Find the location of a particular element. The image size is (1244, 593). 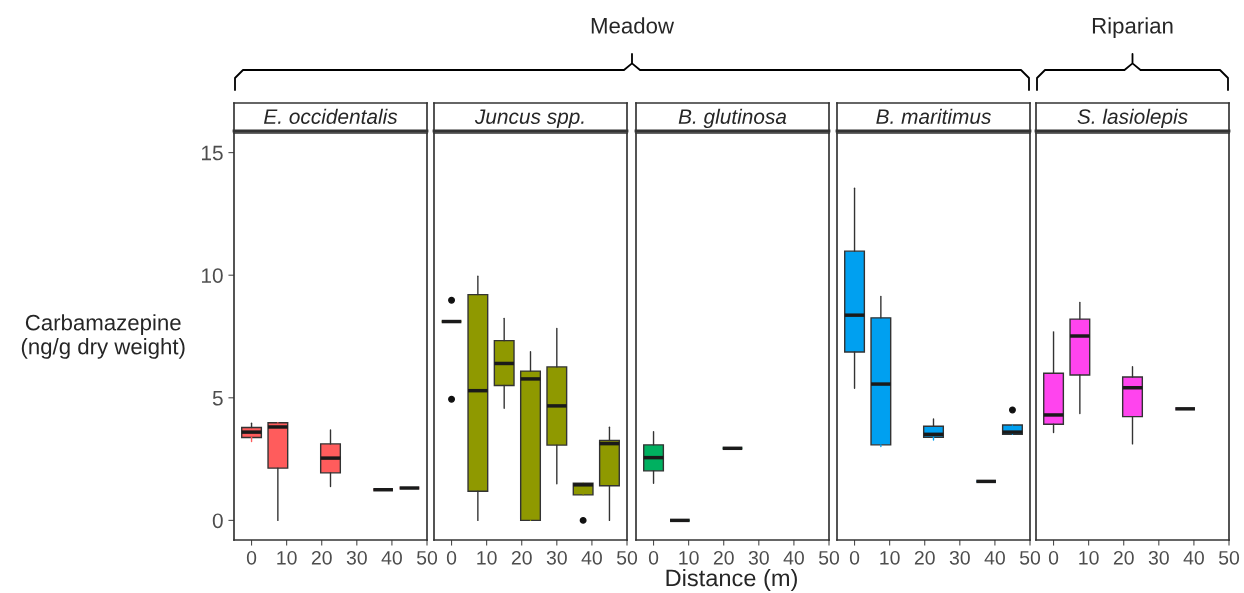

text: Riparian is located at coordinates (1132, 27).